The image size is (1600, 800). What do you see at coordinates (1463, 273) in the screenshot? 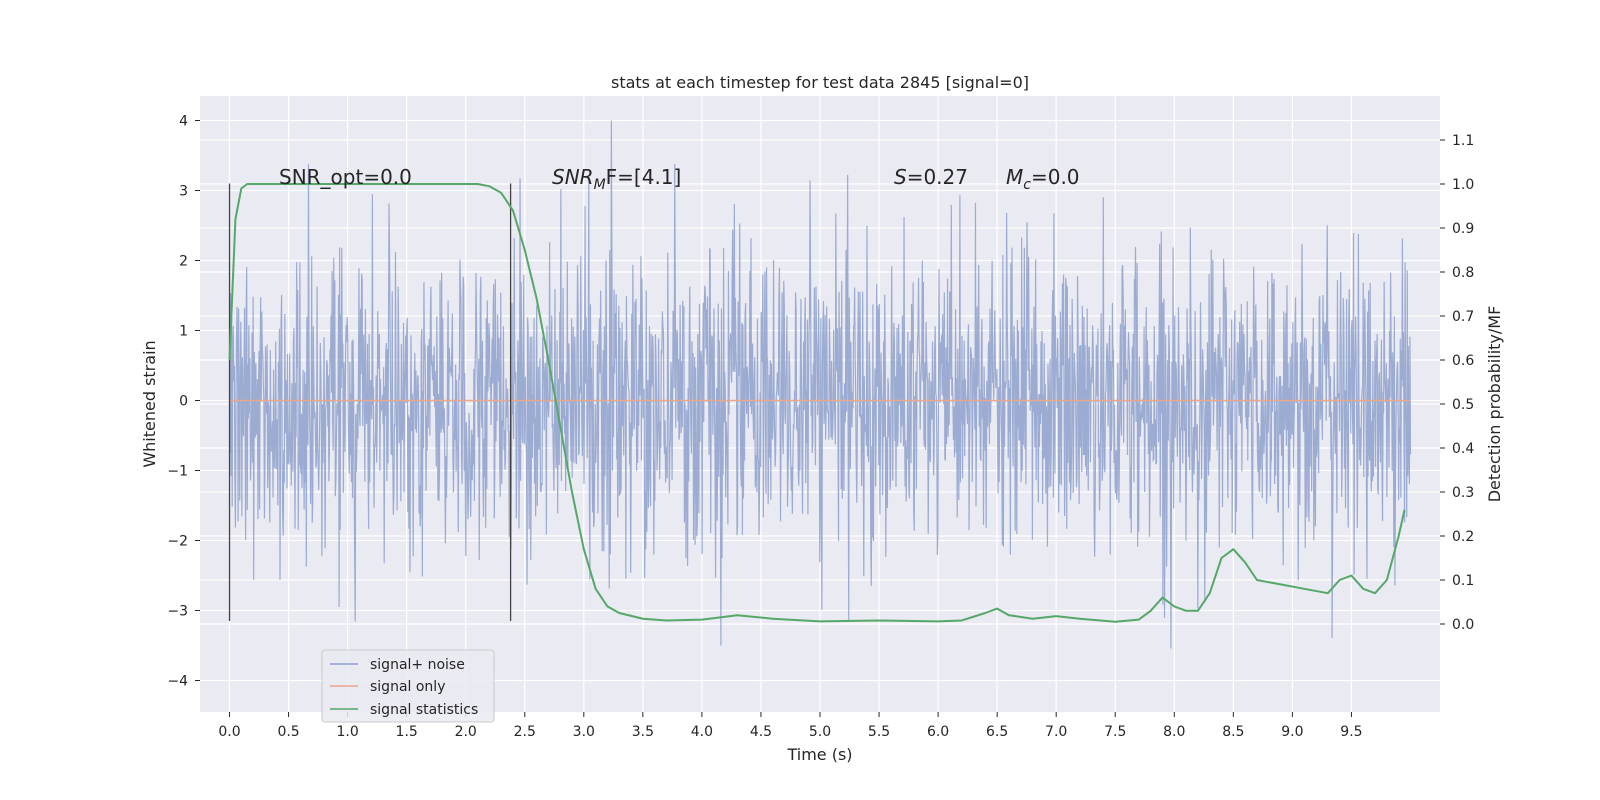
I see `y-right-tick-label: 0.8` at bounding box center [1463, 273].